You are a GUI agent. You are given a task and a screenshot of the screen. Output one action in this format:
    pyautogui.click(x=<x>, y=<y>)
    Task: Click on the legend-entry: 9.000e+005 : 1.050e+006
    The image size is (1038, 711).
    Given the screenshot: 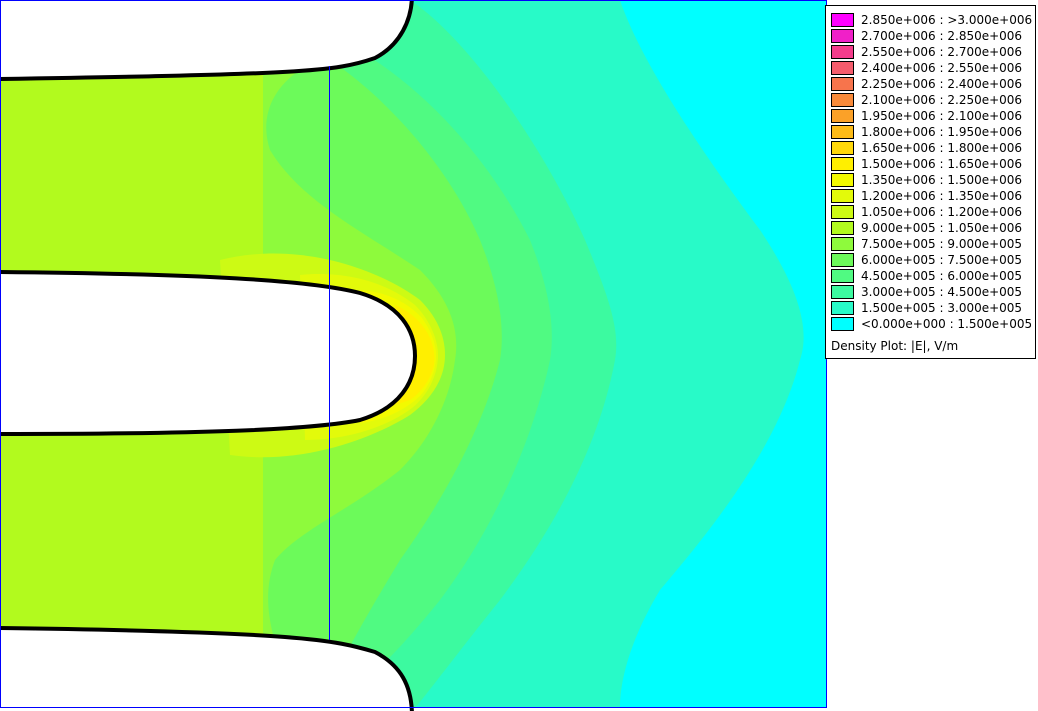 What is the action you would take?
    pyautogui.click(x=931, y=228)
    